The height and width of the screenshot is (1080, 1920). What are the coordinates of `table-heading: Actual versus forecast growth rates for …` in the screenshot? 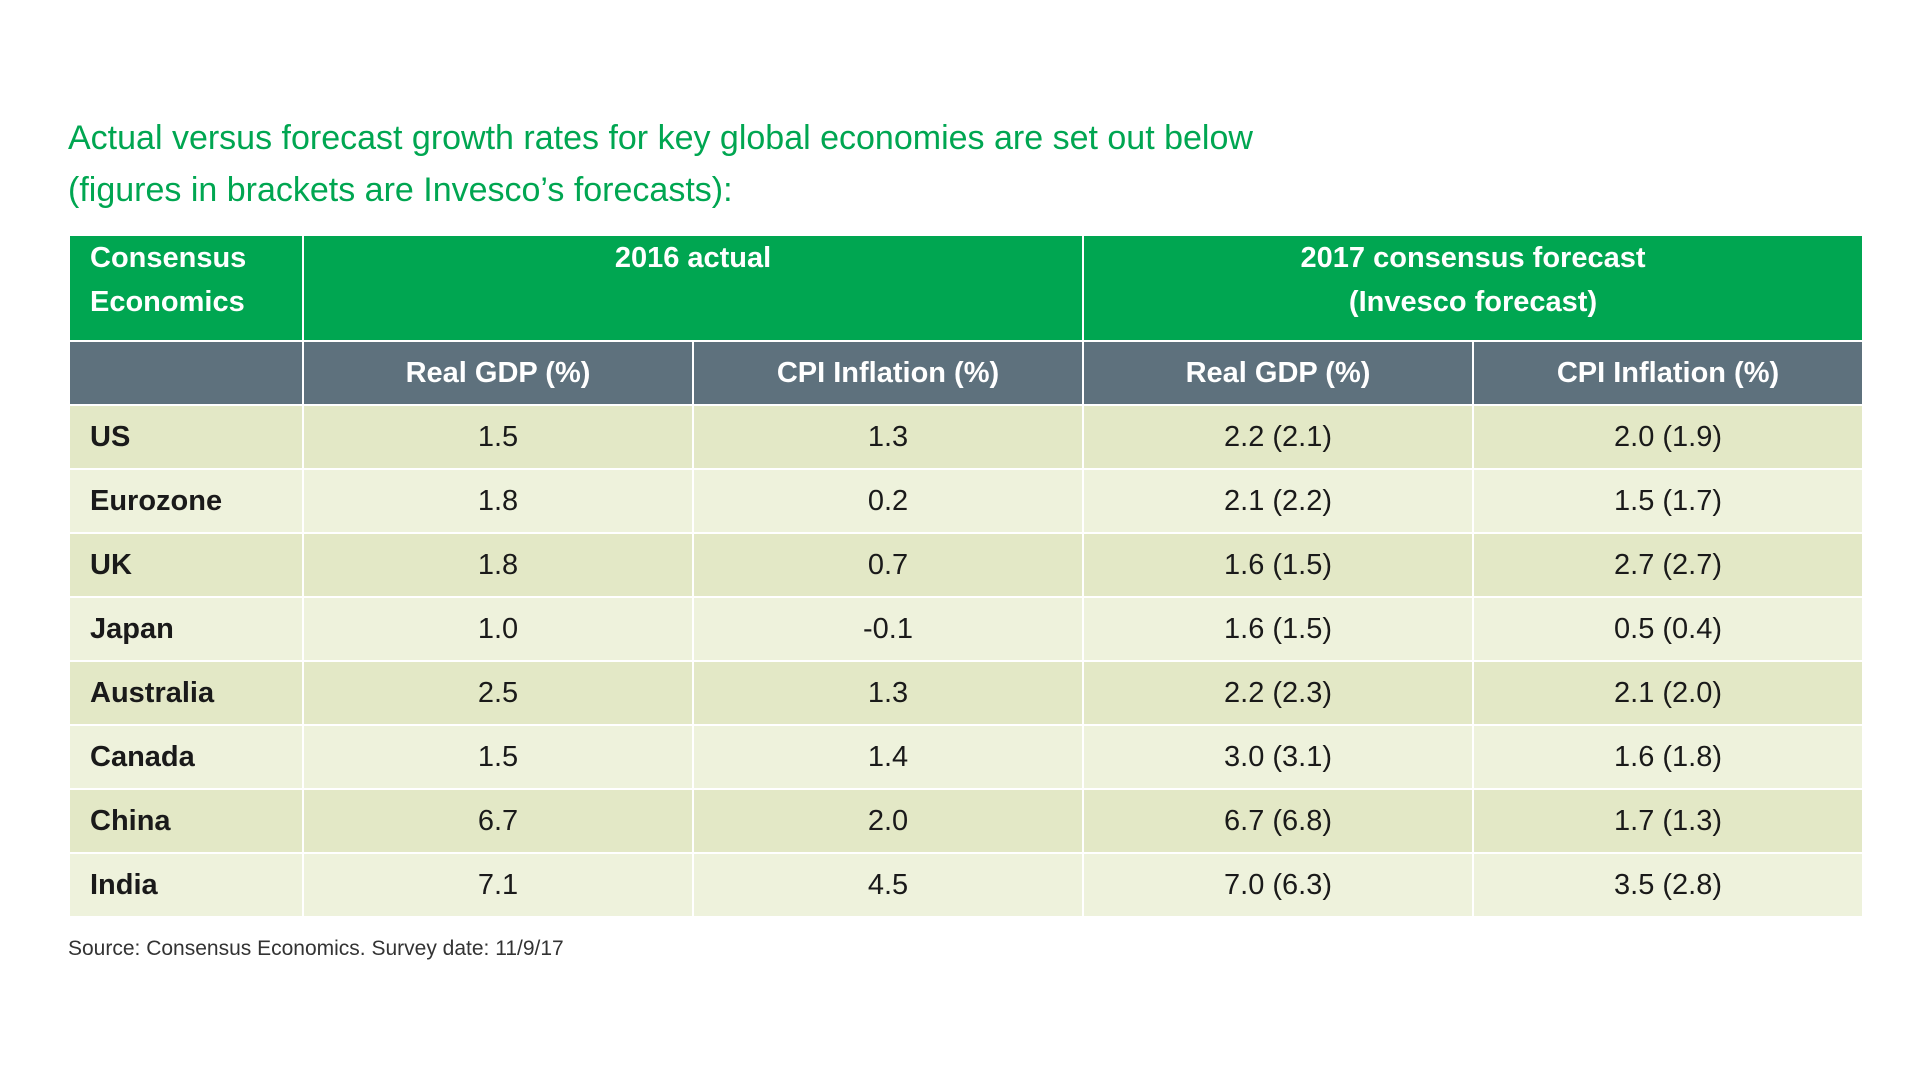 It's located at (818, 164).